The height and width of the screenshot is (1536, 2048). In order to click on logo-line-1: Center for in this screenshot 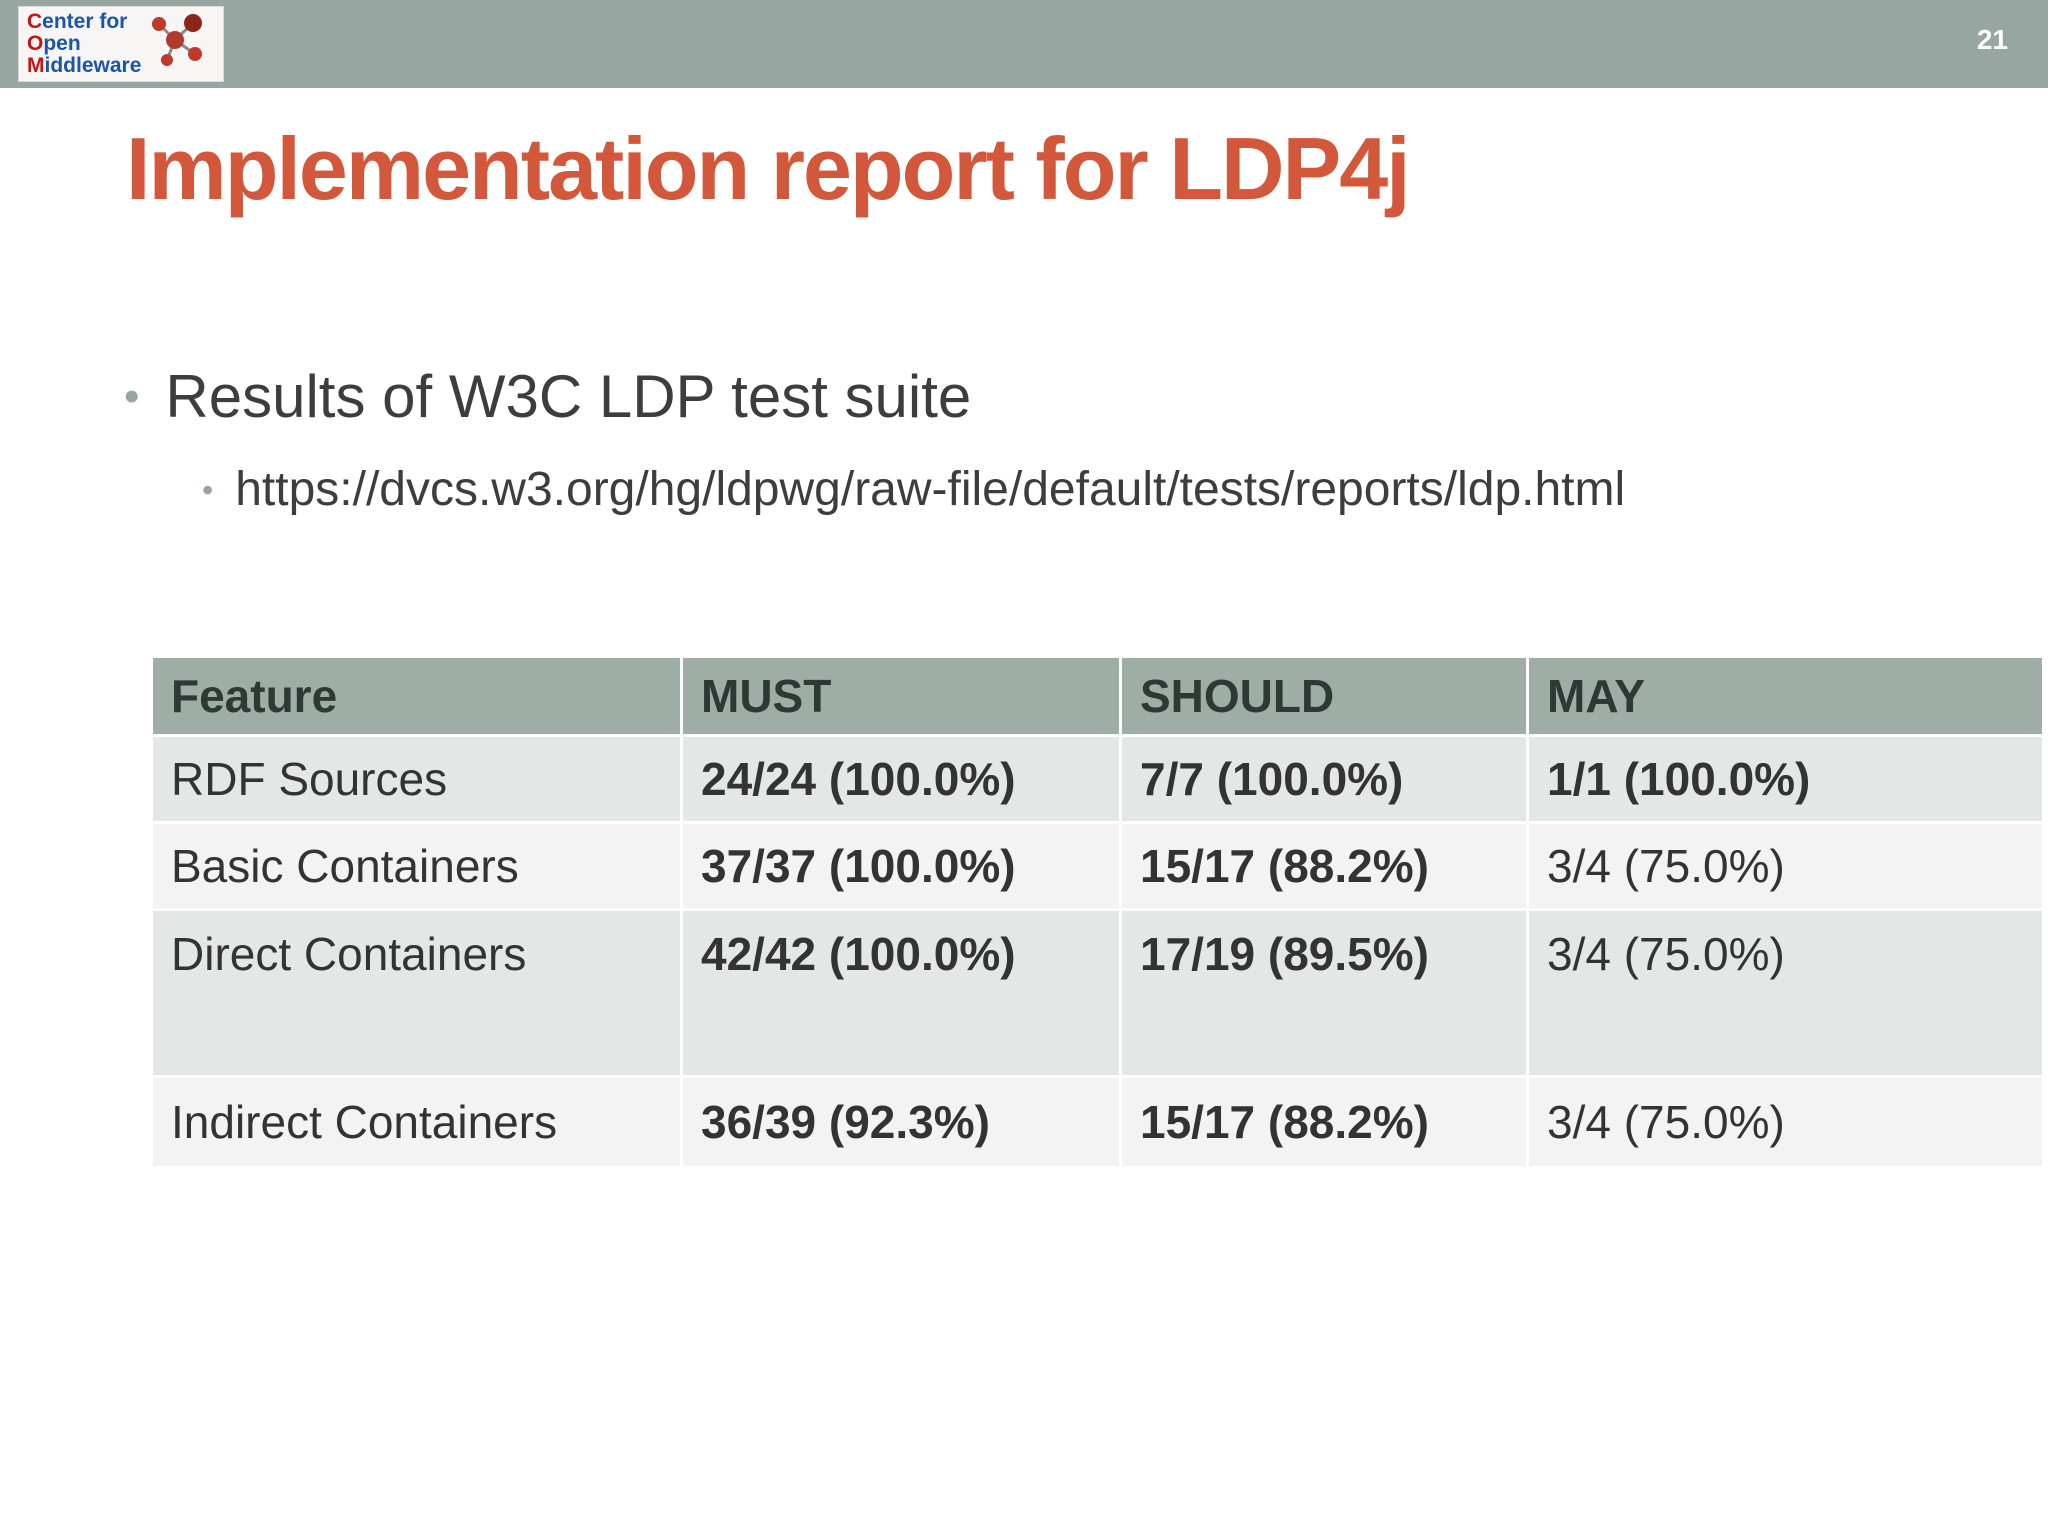, I will do `click(77, 21)`.